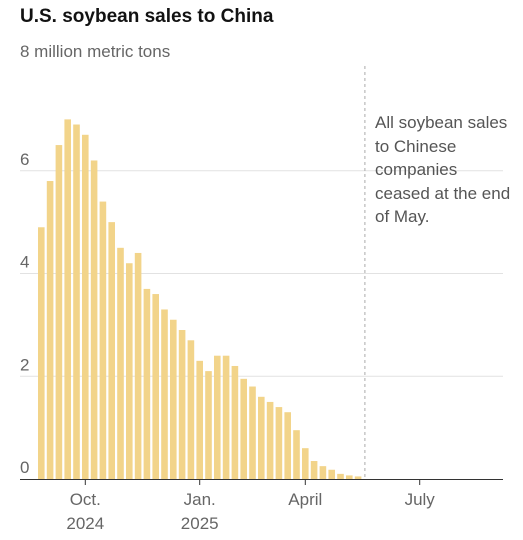 This screenshot has width=523, height=540. Describe the element at coordinates (305, 499) in the screenshot. I see `x-tick-label: April` at that location.